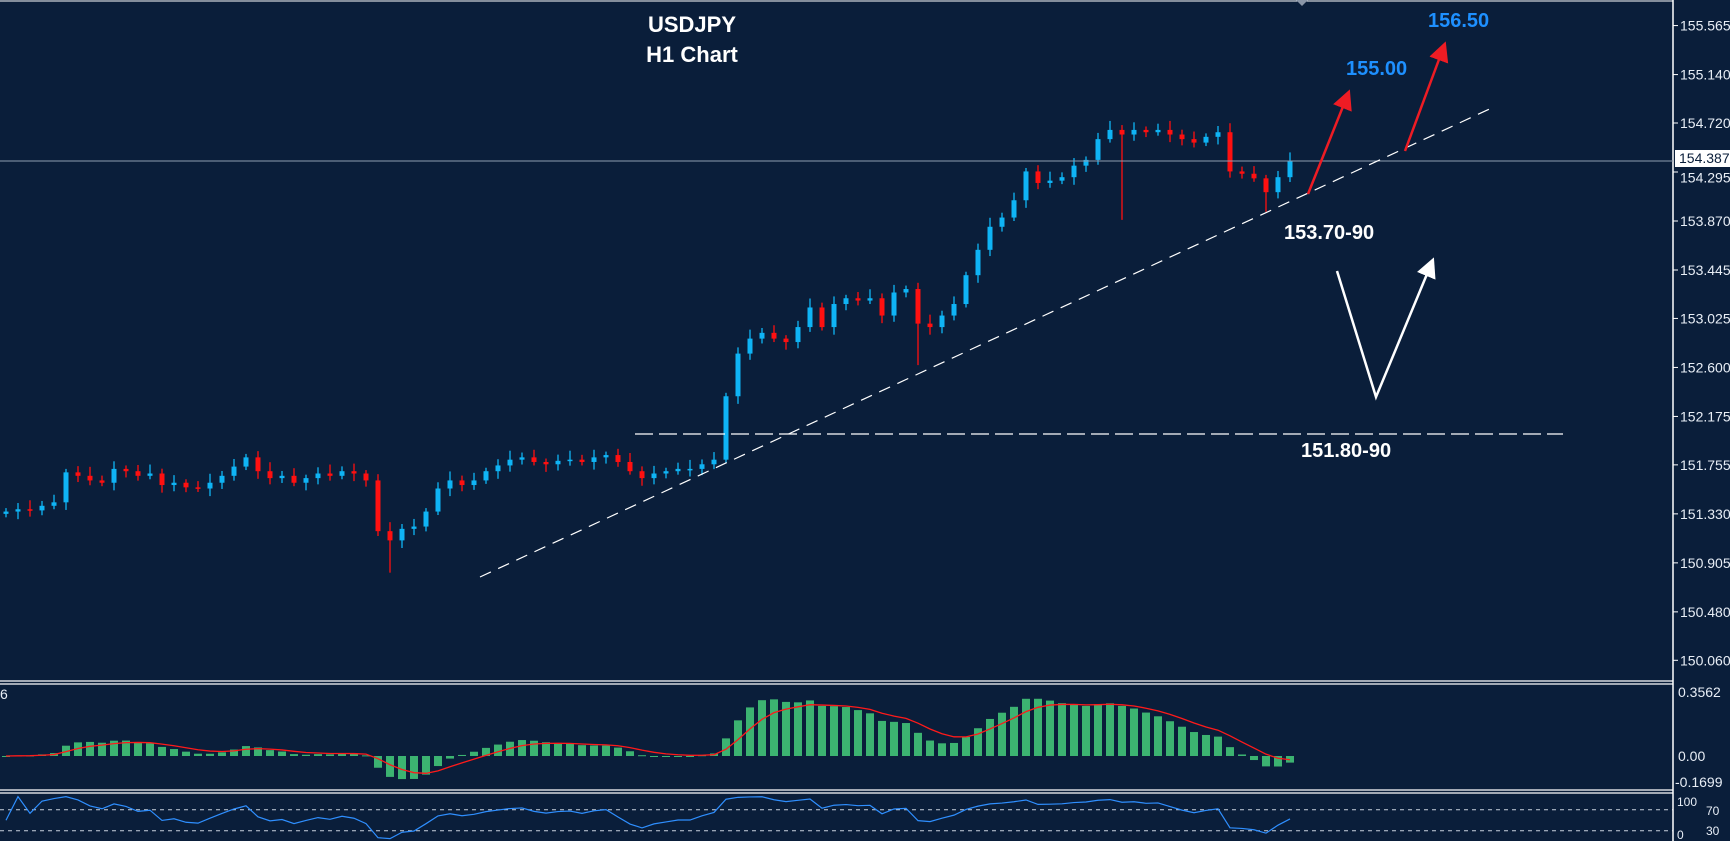 This screenshot has height=841, width=1730. What do you see at coordinates (1713, 811) in the screenshot?
I see `rsi-tick: 70` at bounding box center [1713, 811].